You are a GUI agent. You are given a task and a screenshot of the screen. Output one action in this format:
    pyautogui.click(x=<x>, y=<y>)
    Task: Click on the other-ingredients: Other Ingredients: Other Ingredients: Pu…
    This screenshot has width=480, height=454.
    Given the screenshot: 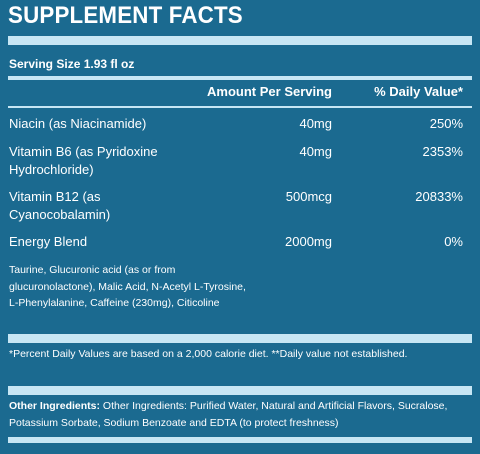 What is the action you would take?
    pyautogui.click(x=241, y=414)
    